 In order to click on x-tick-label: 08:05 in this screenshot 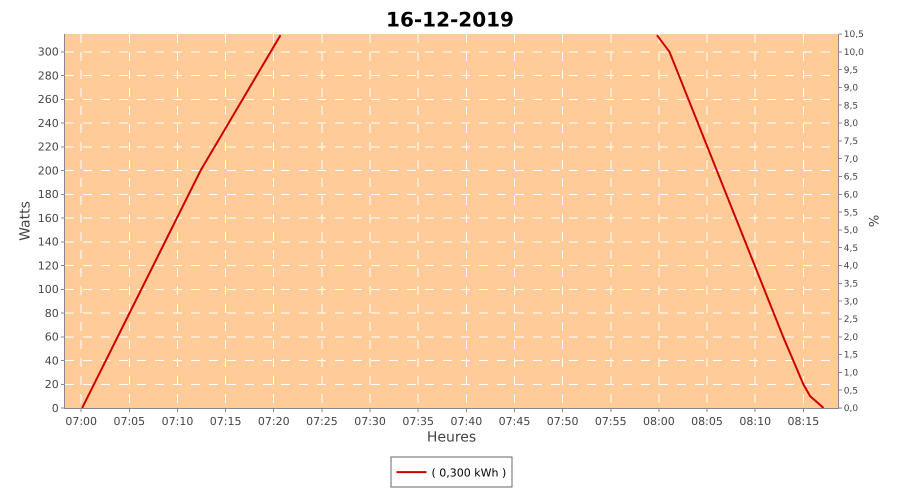, I will do `click(707, 421)`.